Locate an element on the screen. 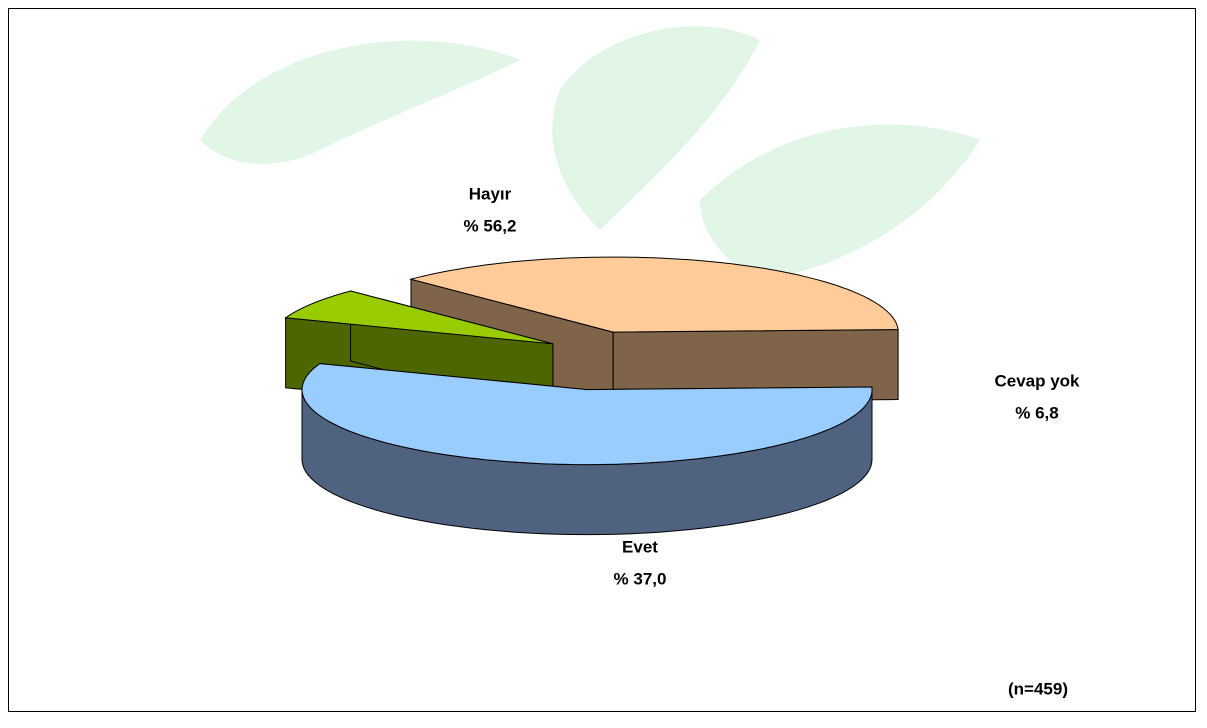  slice-value-label: % 37,0 is located at coordinates (640, 578).